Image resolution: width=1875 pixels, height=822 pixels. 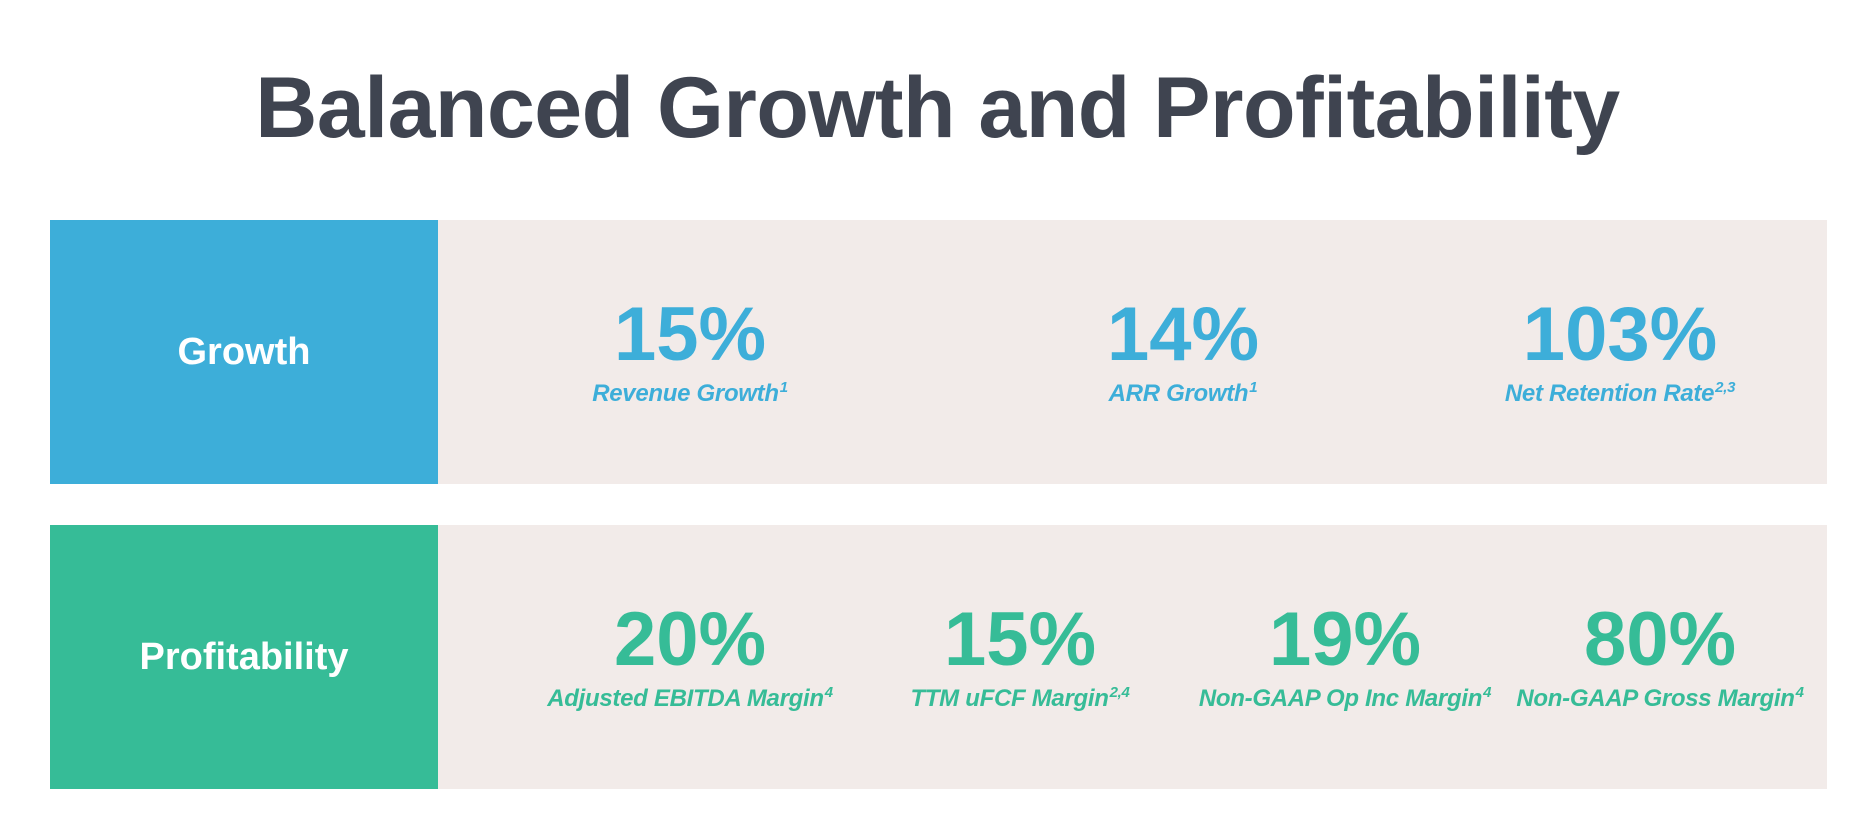 I want to click on metric-label: Non-GAAP Op Inc Margin4, so click(x=1345, y=698).